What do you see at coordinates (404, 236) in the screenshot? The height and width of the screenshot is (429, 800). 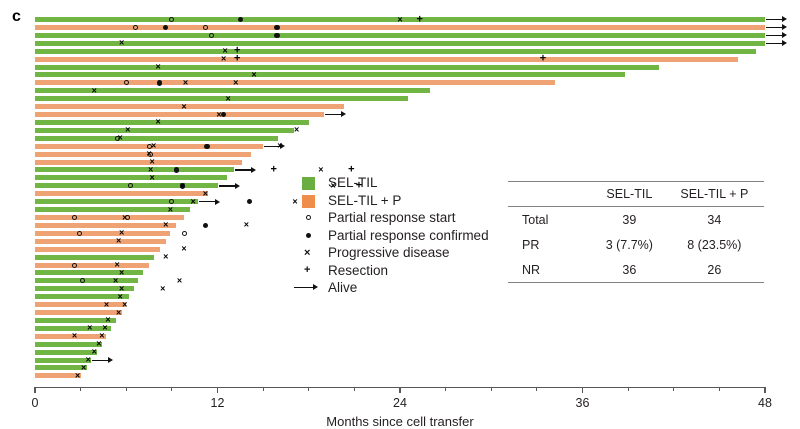 I see `legend-item: Partial response confirmed` at bounding box center [404, 236].